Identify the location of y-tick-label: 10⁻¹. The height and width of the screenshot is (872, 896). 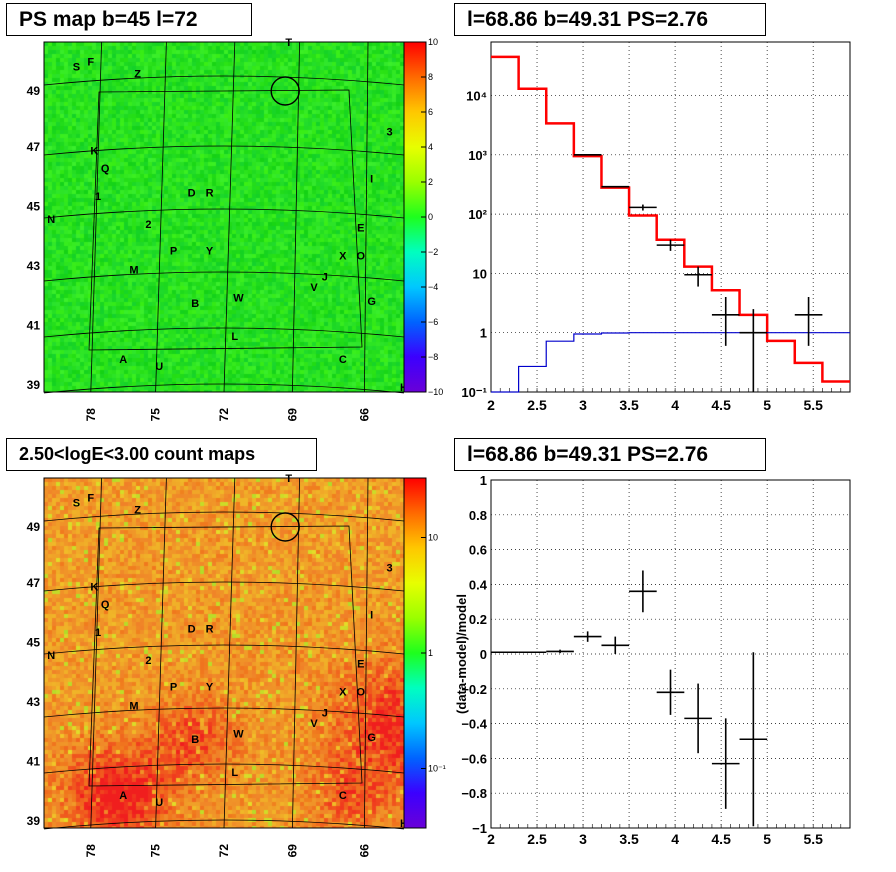
(474, 392).